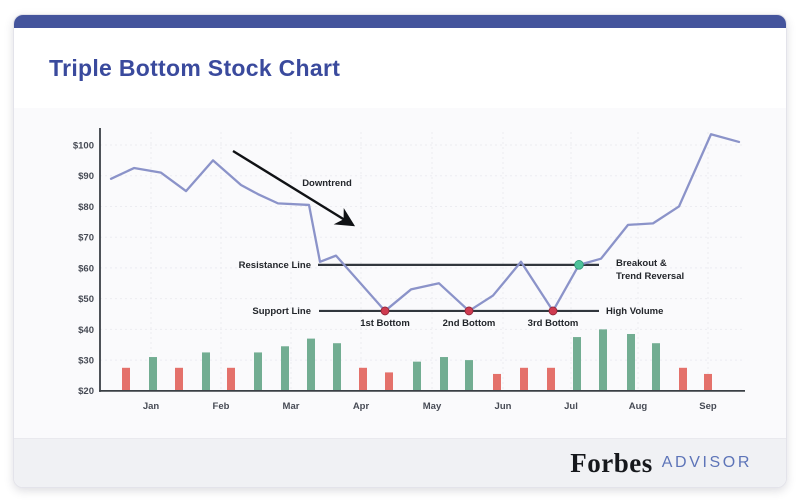 Image resolution: width=800 pixels, height=501 pixels. I want to click on x-axis-labels: Jan Feb Mar Apr May Jun Jul Aug Sep, so click(430, 406).